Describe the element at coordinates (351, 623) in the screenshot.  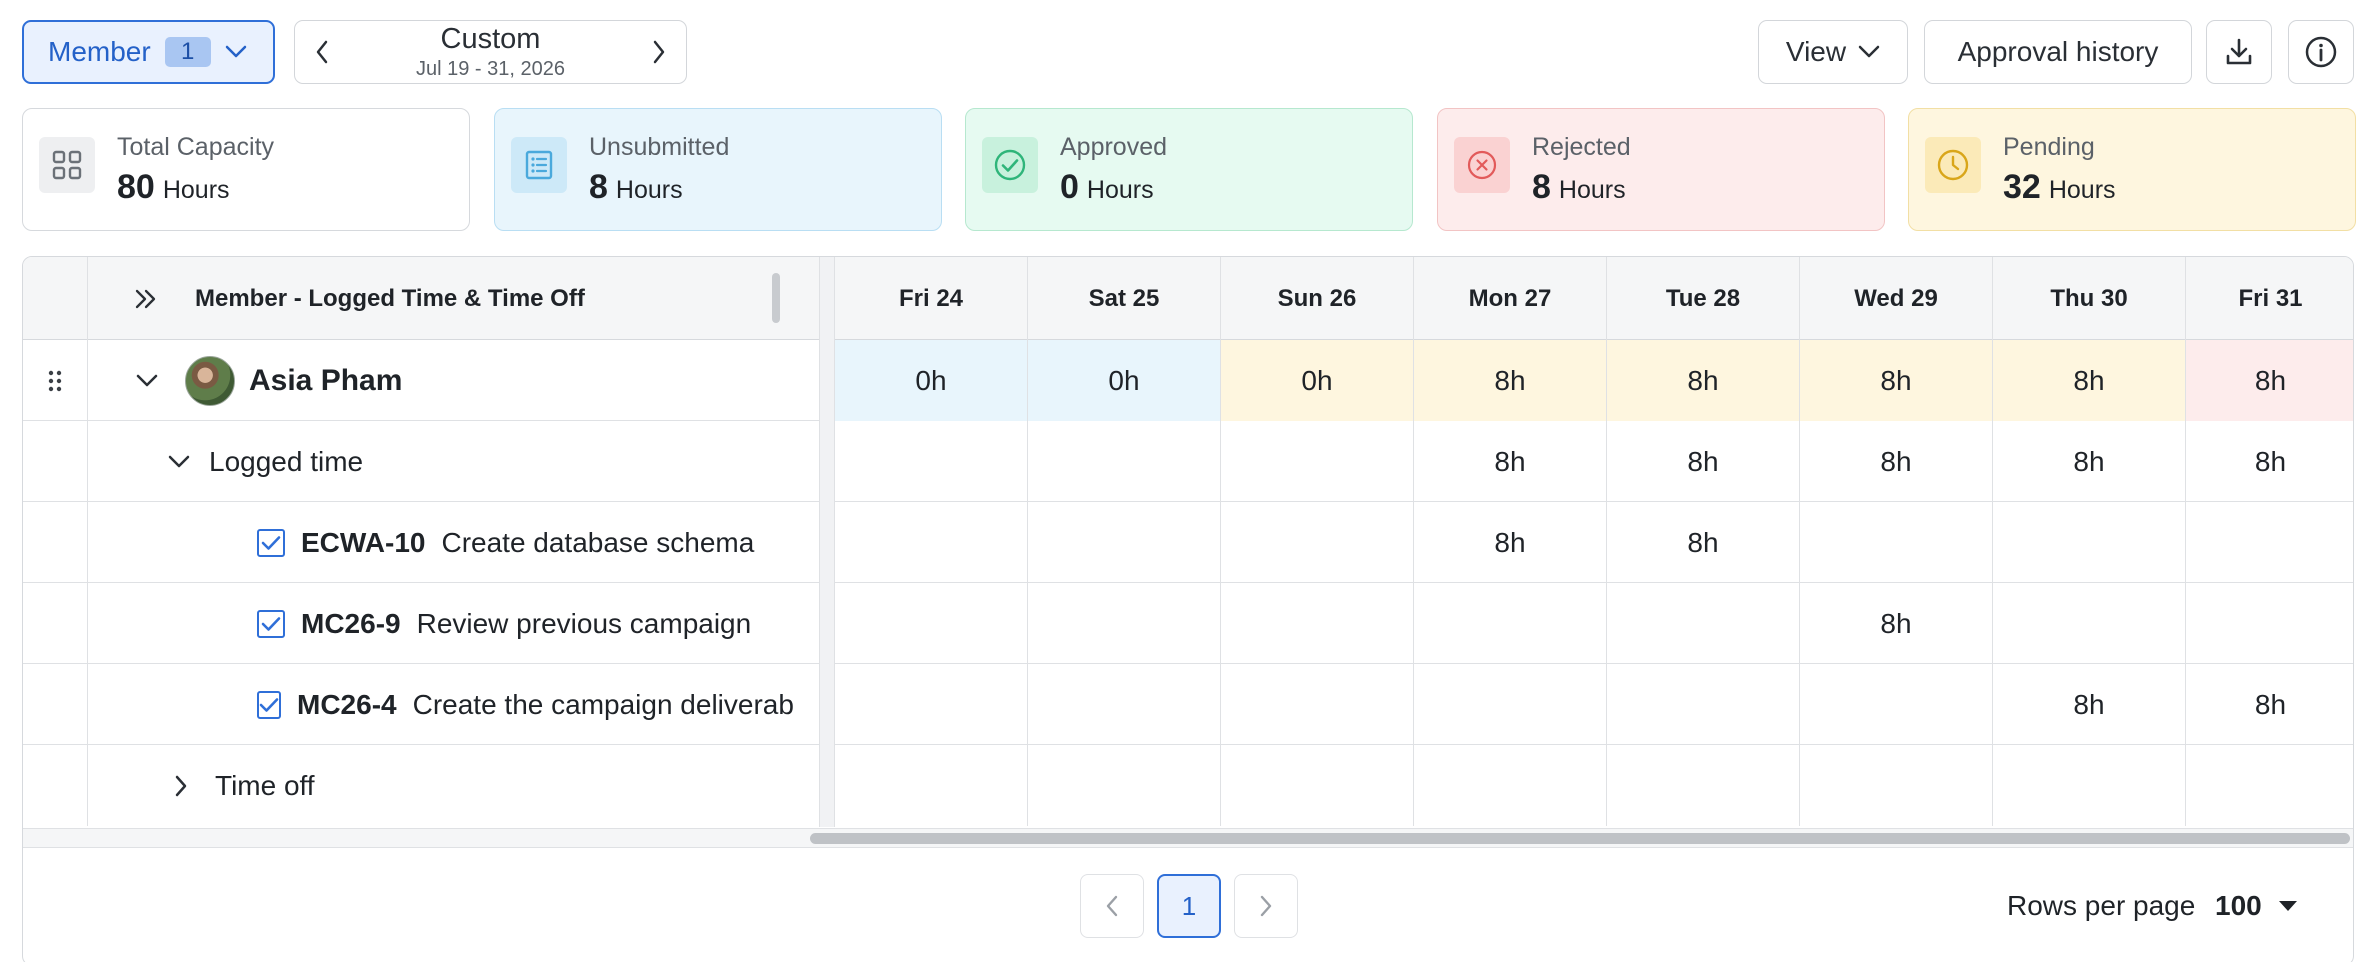
I see `task-key: MC26-9` at that location.